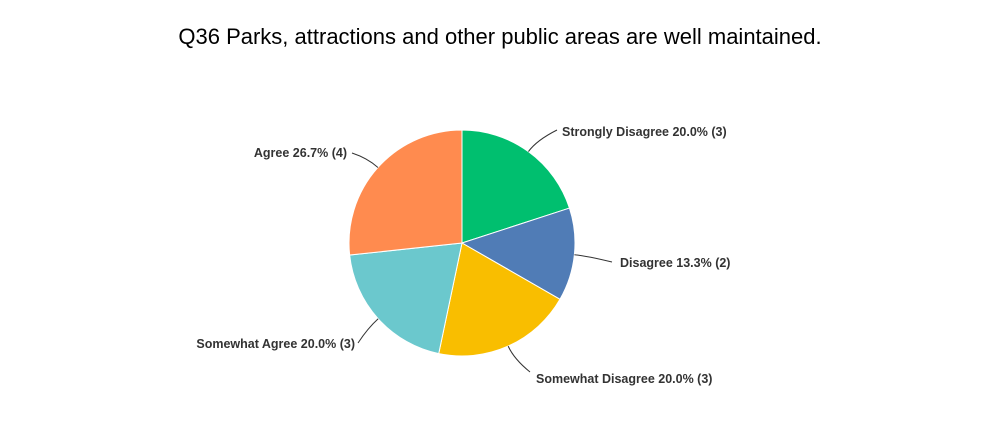 The image size is (1000, 430). I want to click on leader-line-somewhat-agree, so click(368, 331).